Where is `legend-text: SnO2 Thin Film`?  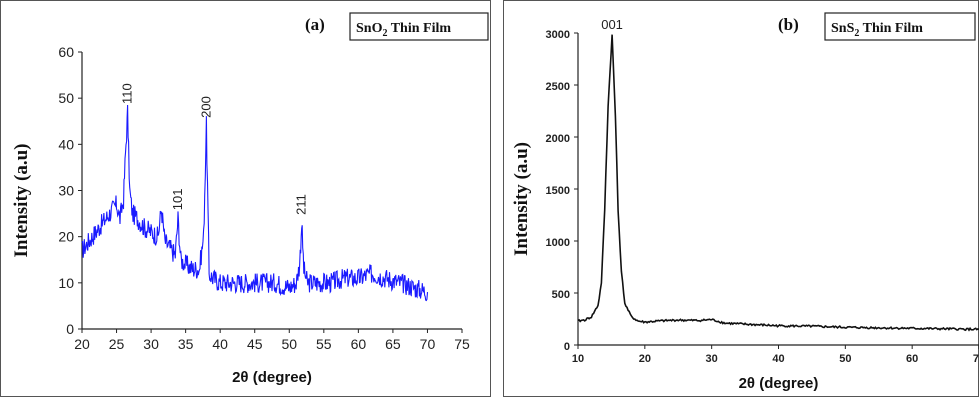 legend-text: SnO2 Thin Film is located at coordinates (403, 30).